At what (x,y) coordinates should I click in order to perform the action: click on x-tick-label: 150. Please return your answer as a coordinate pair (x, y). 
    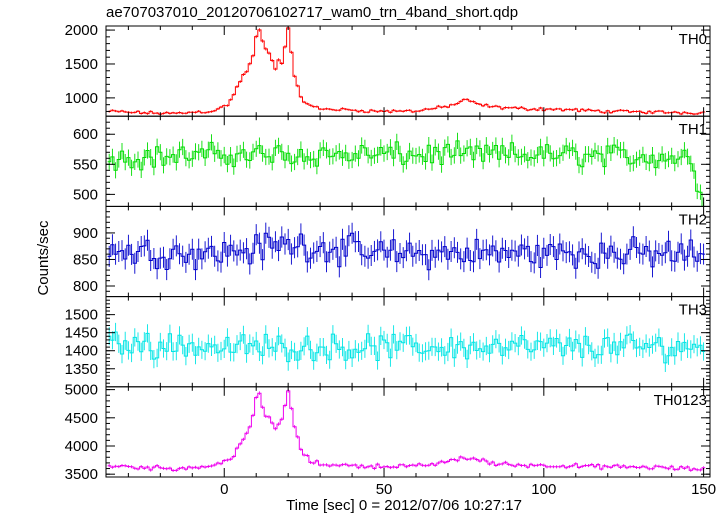
    Looking at the image, I should click on (703, 489).